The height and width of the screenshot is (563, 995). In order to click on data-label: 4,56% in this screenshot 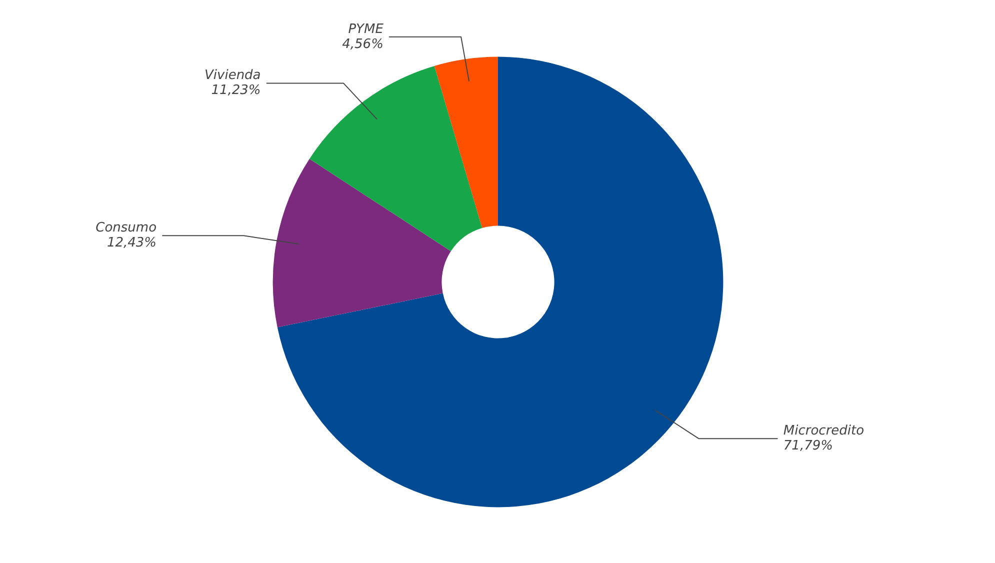, I will do `click(363, 44)`.